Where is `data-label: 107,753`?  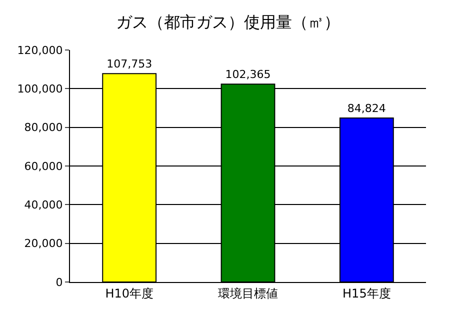
data-label: 107,753 is located at coordinates (129, 64).